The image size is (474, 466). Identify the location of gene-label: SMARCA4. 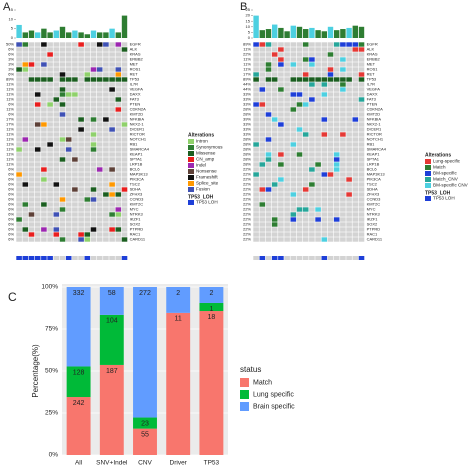
(140, 149).